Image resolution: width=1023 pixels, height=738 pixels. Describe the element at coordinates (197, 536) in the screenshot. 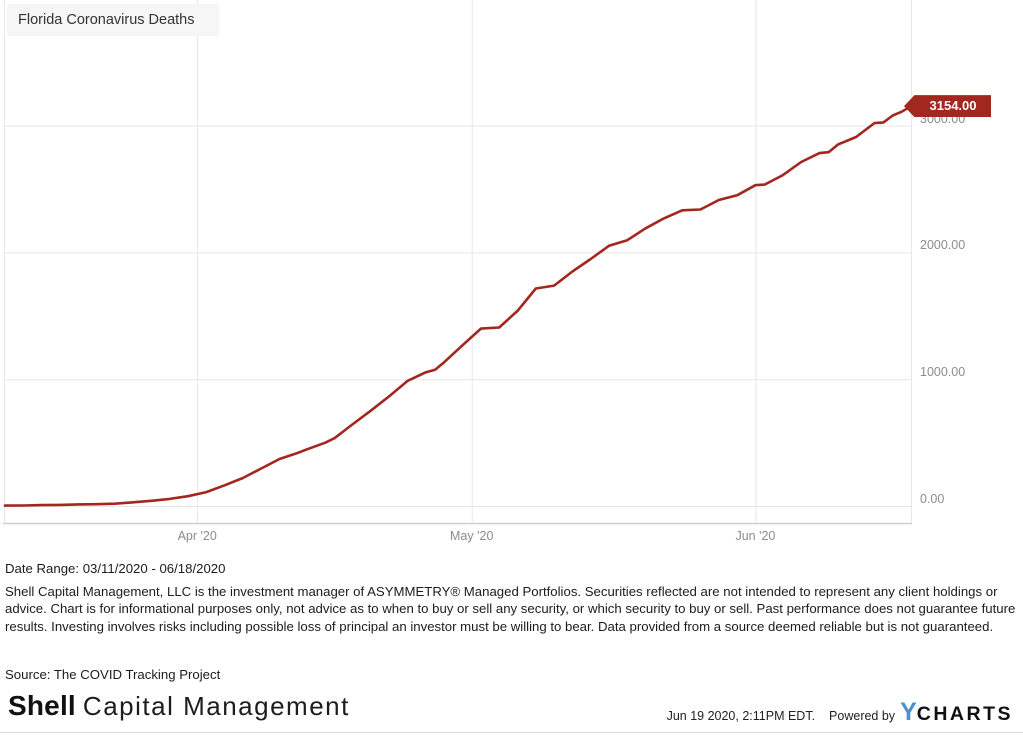

I see `x-axis-tick-label: Apr '20` at that location.